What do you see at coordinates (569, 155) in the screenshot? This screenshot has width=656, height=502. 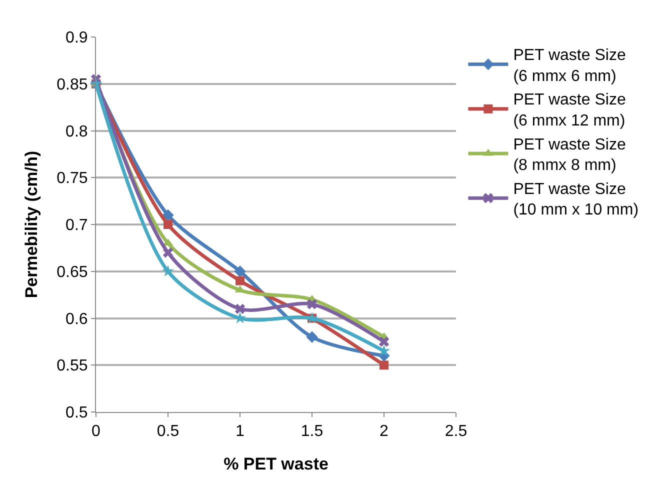 I see `legend-label: PET waste Size (8 mmx 8 mm)` at bounding box center [569, 155].